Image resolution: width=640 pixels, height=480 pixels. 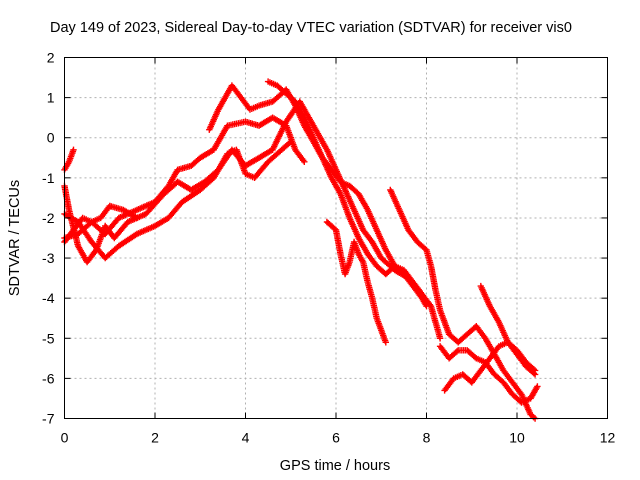 I want to click on x-tick-label: 8, so click(x=427, y=438).